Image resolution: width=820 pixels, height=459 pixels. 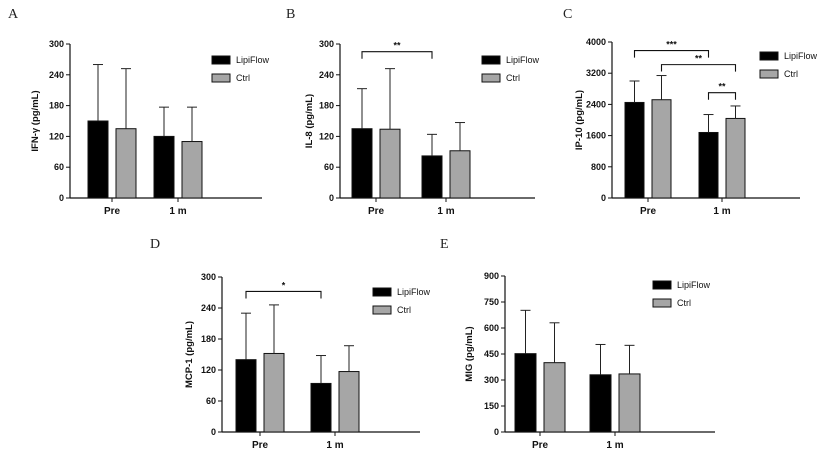 I want to click on y-axis-label: IL-8 (pg/mL), so click(x=309, y=121).